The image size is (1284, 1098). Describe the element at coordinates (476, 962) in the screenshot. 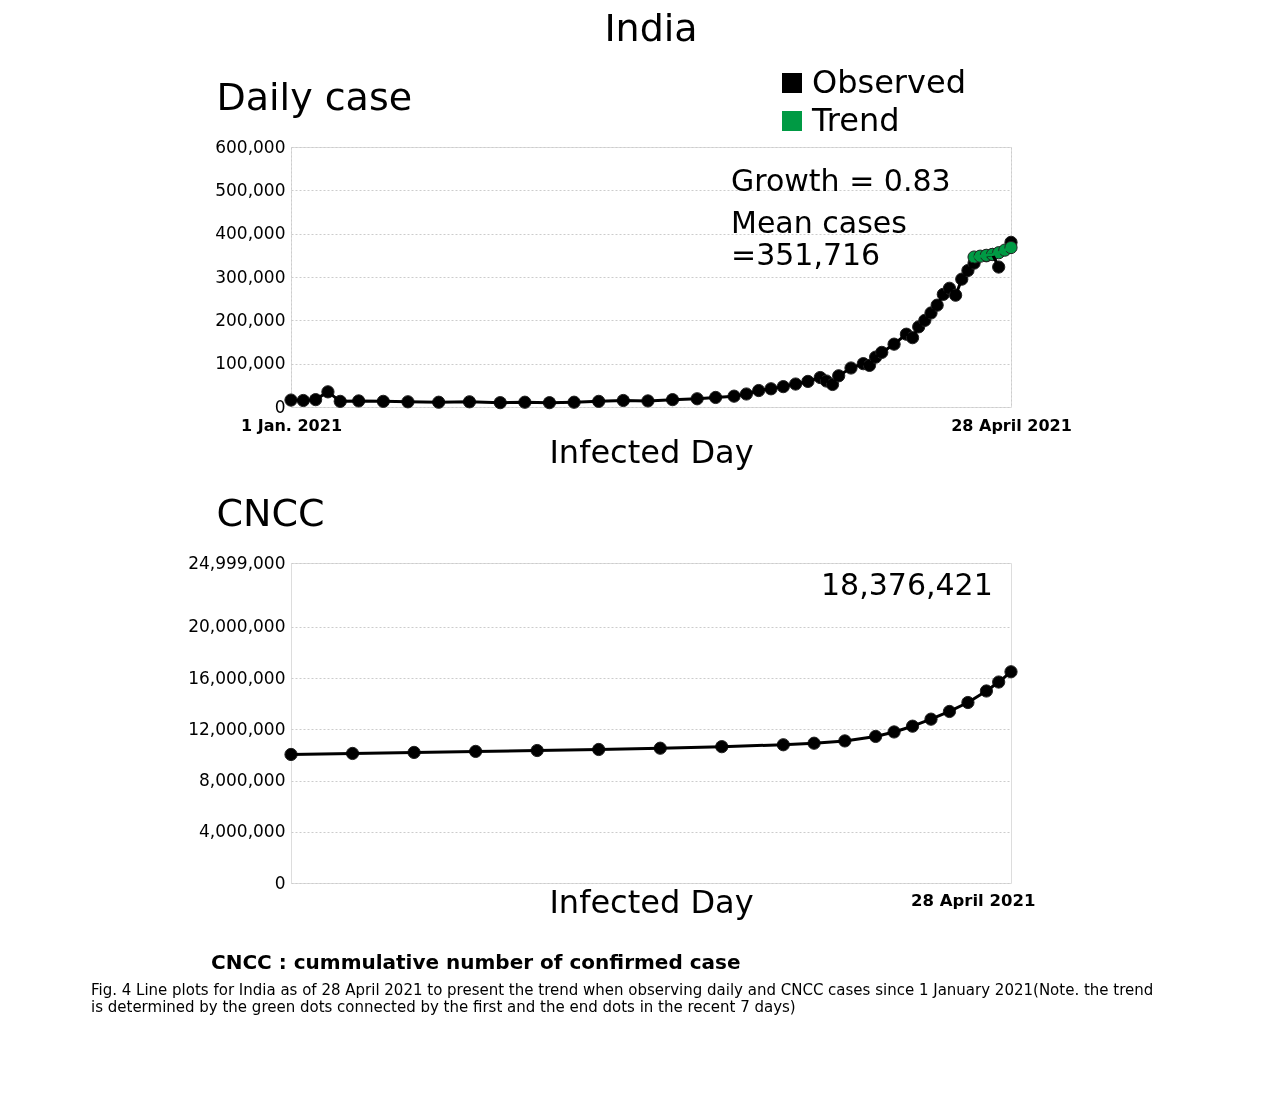

I see `text: CNCC : cummulative number of confirmed case` at that location.